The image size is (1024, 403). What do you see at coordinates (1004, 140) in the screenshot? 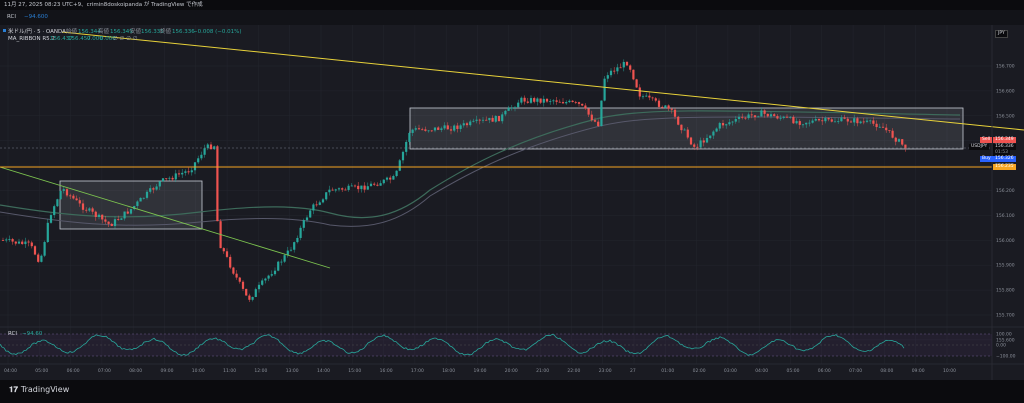
I see `sell-price-tag: 156.349` at bounding box center [1004, 140].